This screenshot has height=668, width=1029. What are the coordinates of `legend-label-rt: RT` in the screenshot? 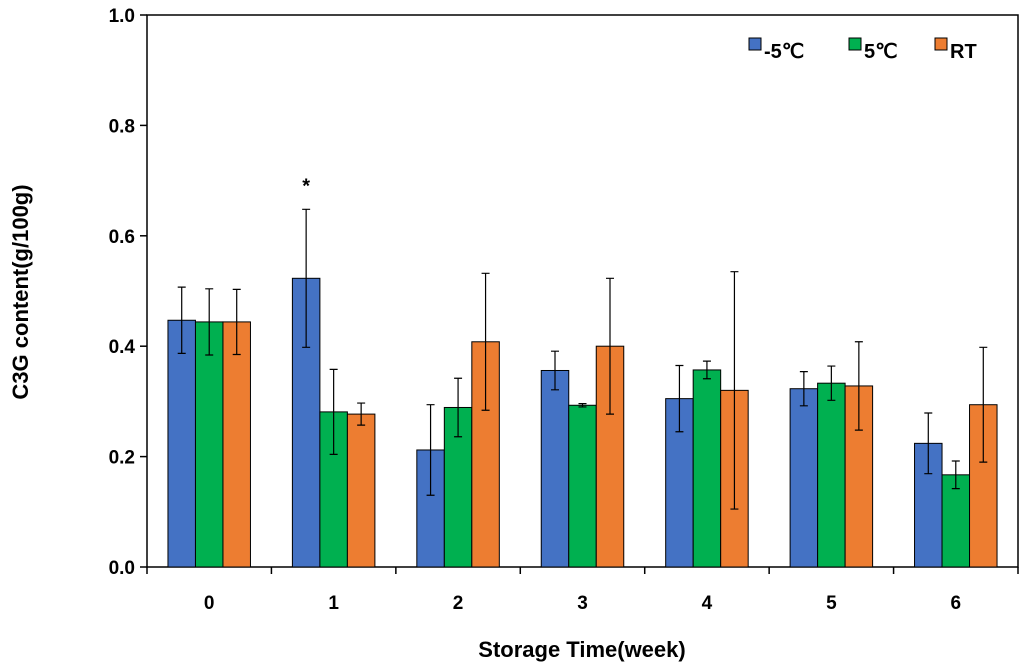 It's located at (963, 52).